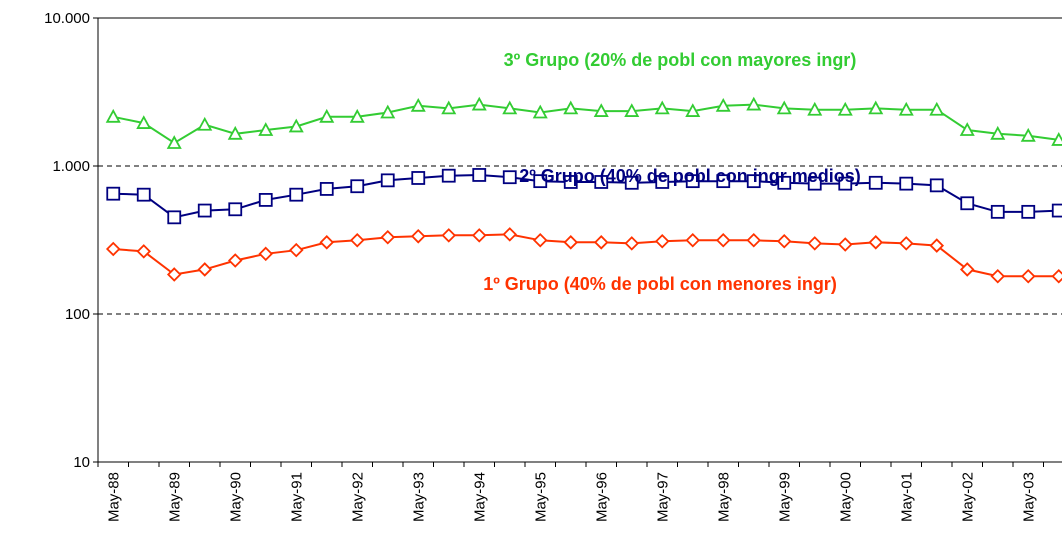  I want to click on x-tick-label: May-91, so click(296, 497).